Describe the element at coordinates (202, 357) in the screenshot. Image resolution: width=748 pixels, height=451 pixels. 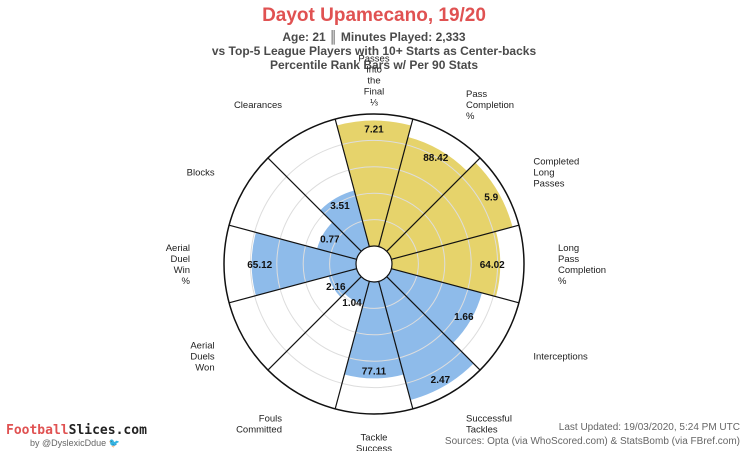
I see `category-label-9: Aerial Duels Won` at that location.